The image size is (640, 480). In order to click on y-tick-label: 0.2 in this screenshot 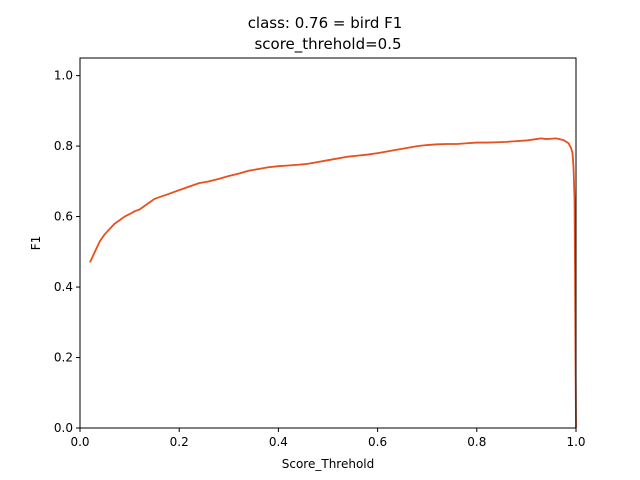, I will do `click(63, 358)`.